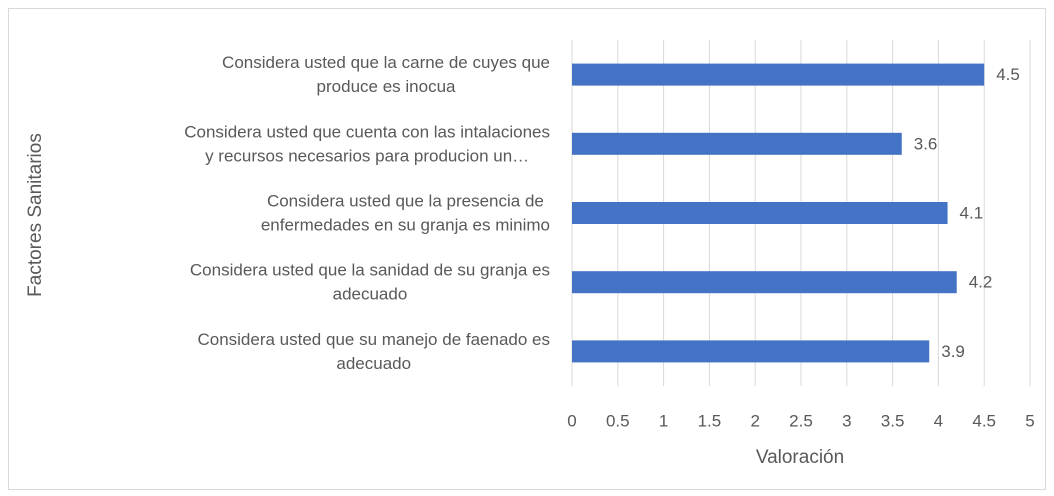  Describe the element at coordinates (926, 143) in the screenshot. I see `data-label: 3.6` at that location.